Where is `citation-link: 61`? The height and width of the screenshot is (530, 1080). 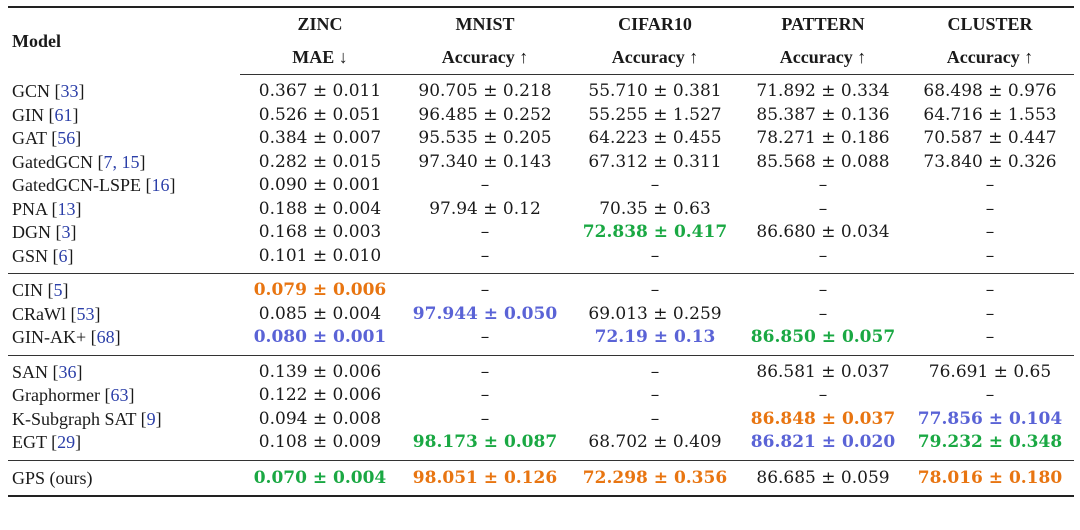 citation-link: 61 is located at coordinates (63, 114).